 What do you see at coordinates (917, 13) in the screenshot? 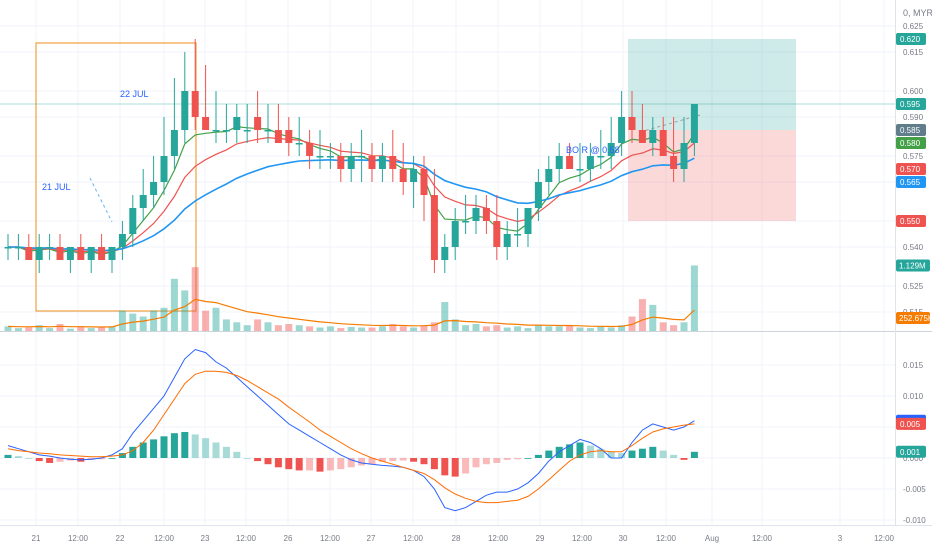
I see `currency-label: 0, MYR` at bounding box center [917, 13].